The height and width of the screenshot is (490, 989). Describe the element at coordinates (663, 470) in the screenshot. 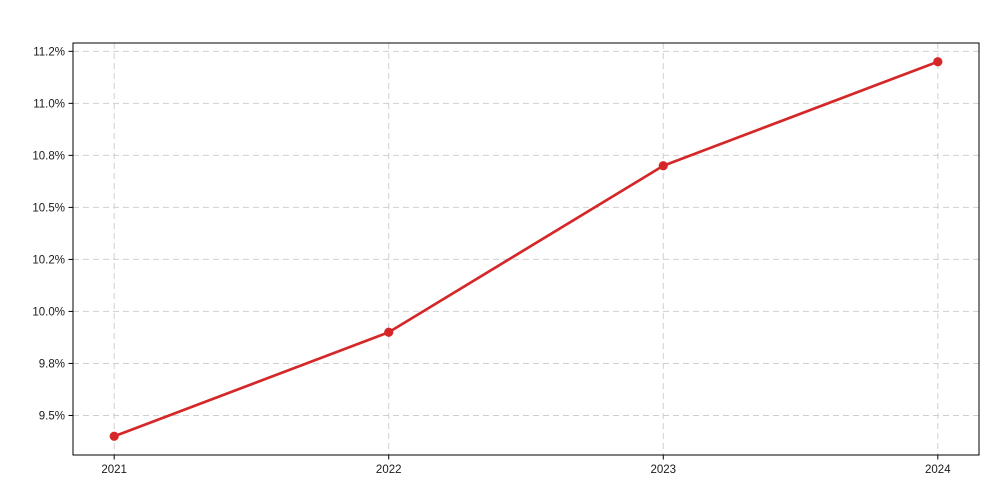

I see `x-tick-label: 2023` at that location.